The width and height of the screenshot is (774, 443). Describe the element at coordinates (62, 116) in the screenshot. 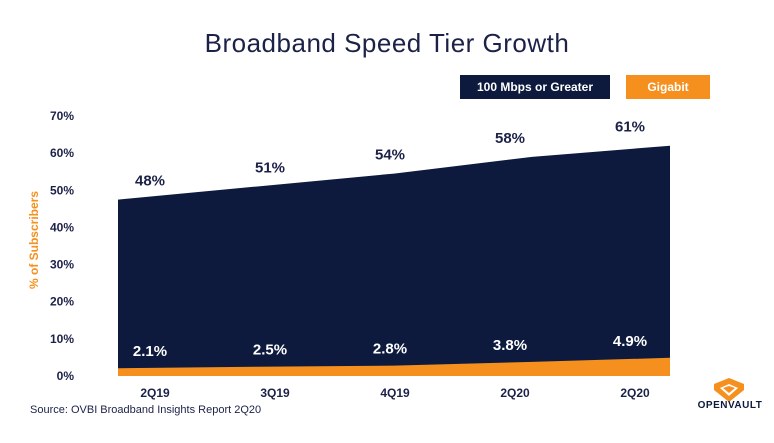

I see `y-tick-label-7: 70%` at that location.